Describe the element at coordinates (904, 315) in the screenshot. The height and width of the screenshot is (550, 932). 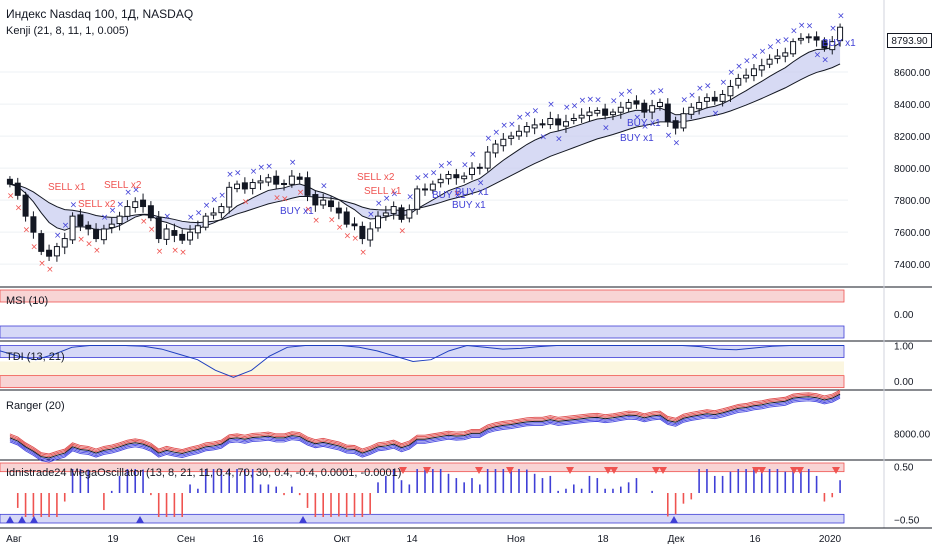
I see `msi-tick-label: 0.00` at that location.